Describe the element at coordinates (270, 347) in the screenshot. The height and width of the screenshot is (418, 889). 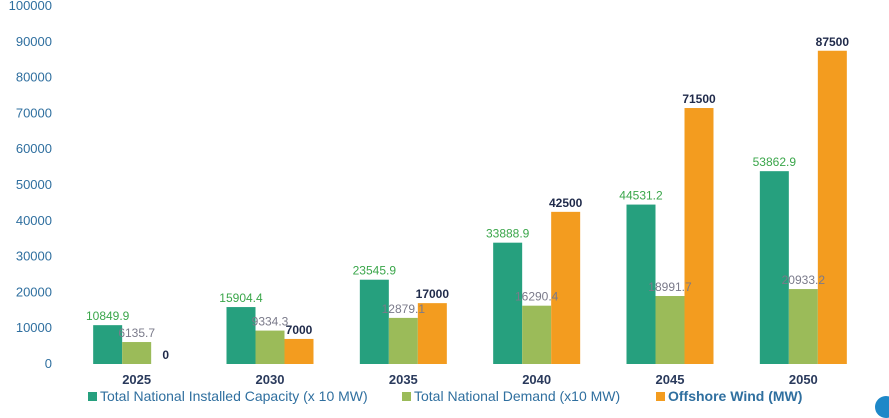
I see `bar-series2-2030` at that location.